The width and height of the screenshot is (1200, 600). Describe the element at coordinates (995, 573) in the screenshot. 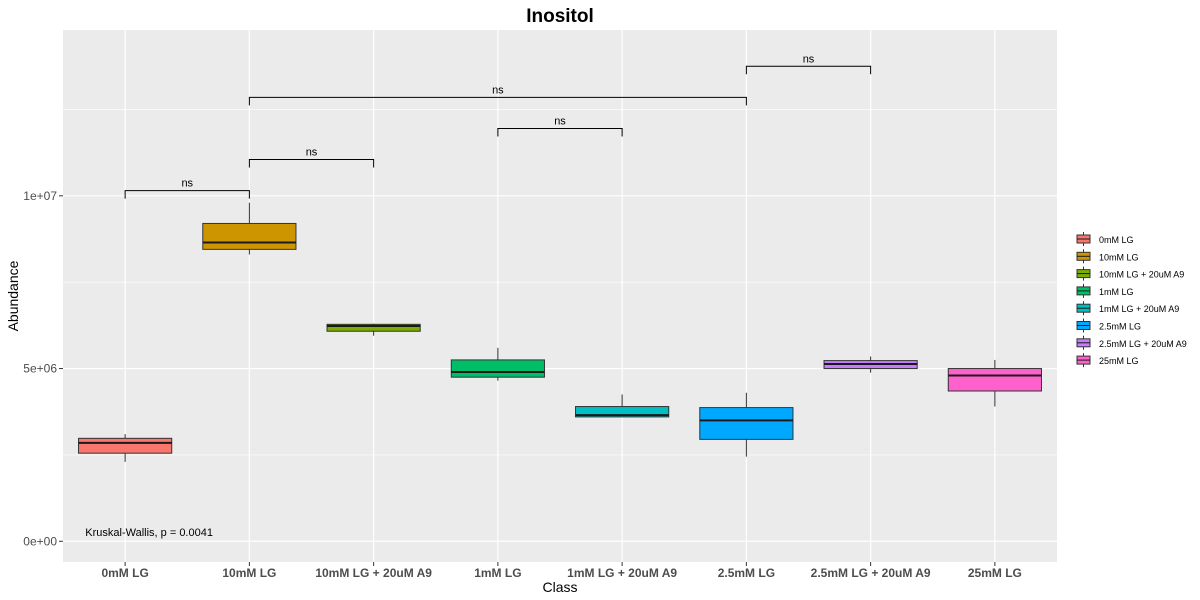

I see `x-tick-label: 25mM LG` at that location.